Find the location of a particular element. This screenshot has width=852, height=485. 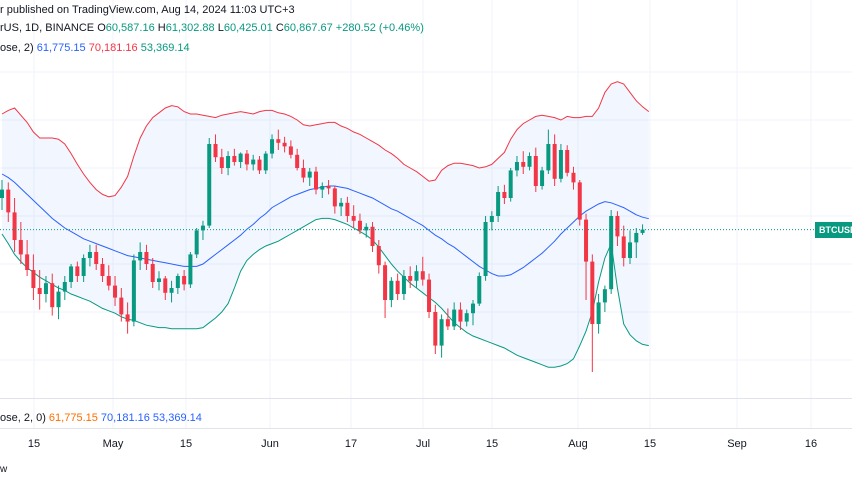

x-label-jun-17: 17 is located at coordinates (351, 444).